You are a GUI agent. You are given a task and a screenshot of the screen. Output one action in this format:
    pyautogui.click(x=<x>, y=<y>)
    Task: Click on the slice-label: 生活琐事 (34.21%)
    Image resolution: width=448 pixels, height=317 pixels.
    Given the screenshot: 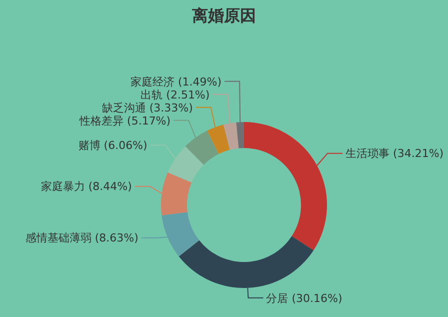 What is the action you would take?
    pyautogui.click(x=395, y=153)
    